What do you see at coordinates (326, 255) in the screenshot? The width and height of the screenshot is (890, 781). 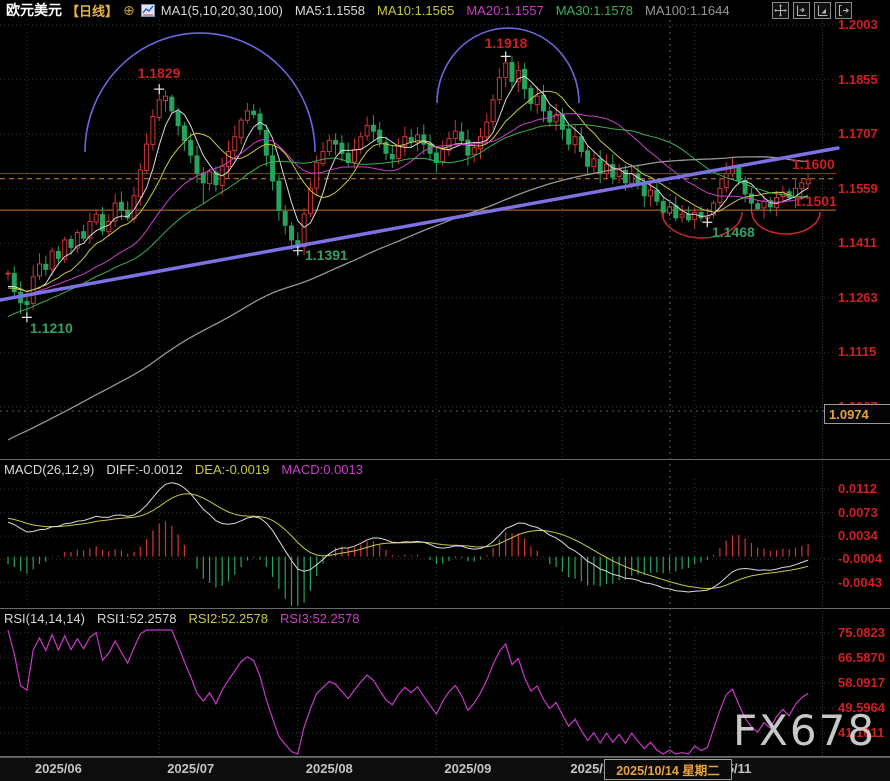 I see `keypoint-label: 1.1391` at bounding box center [326, 255].